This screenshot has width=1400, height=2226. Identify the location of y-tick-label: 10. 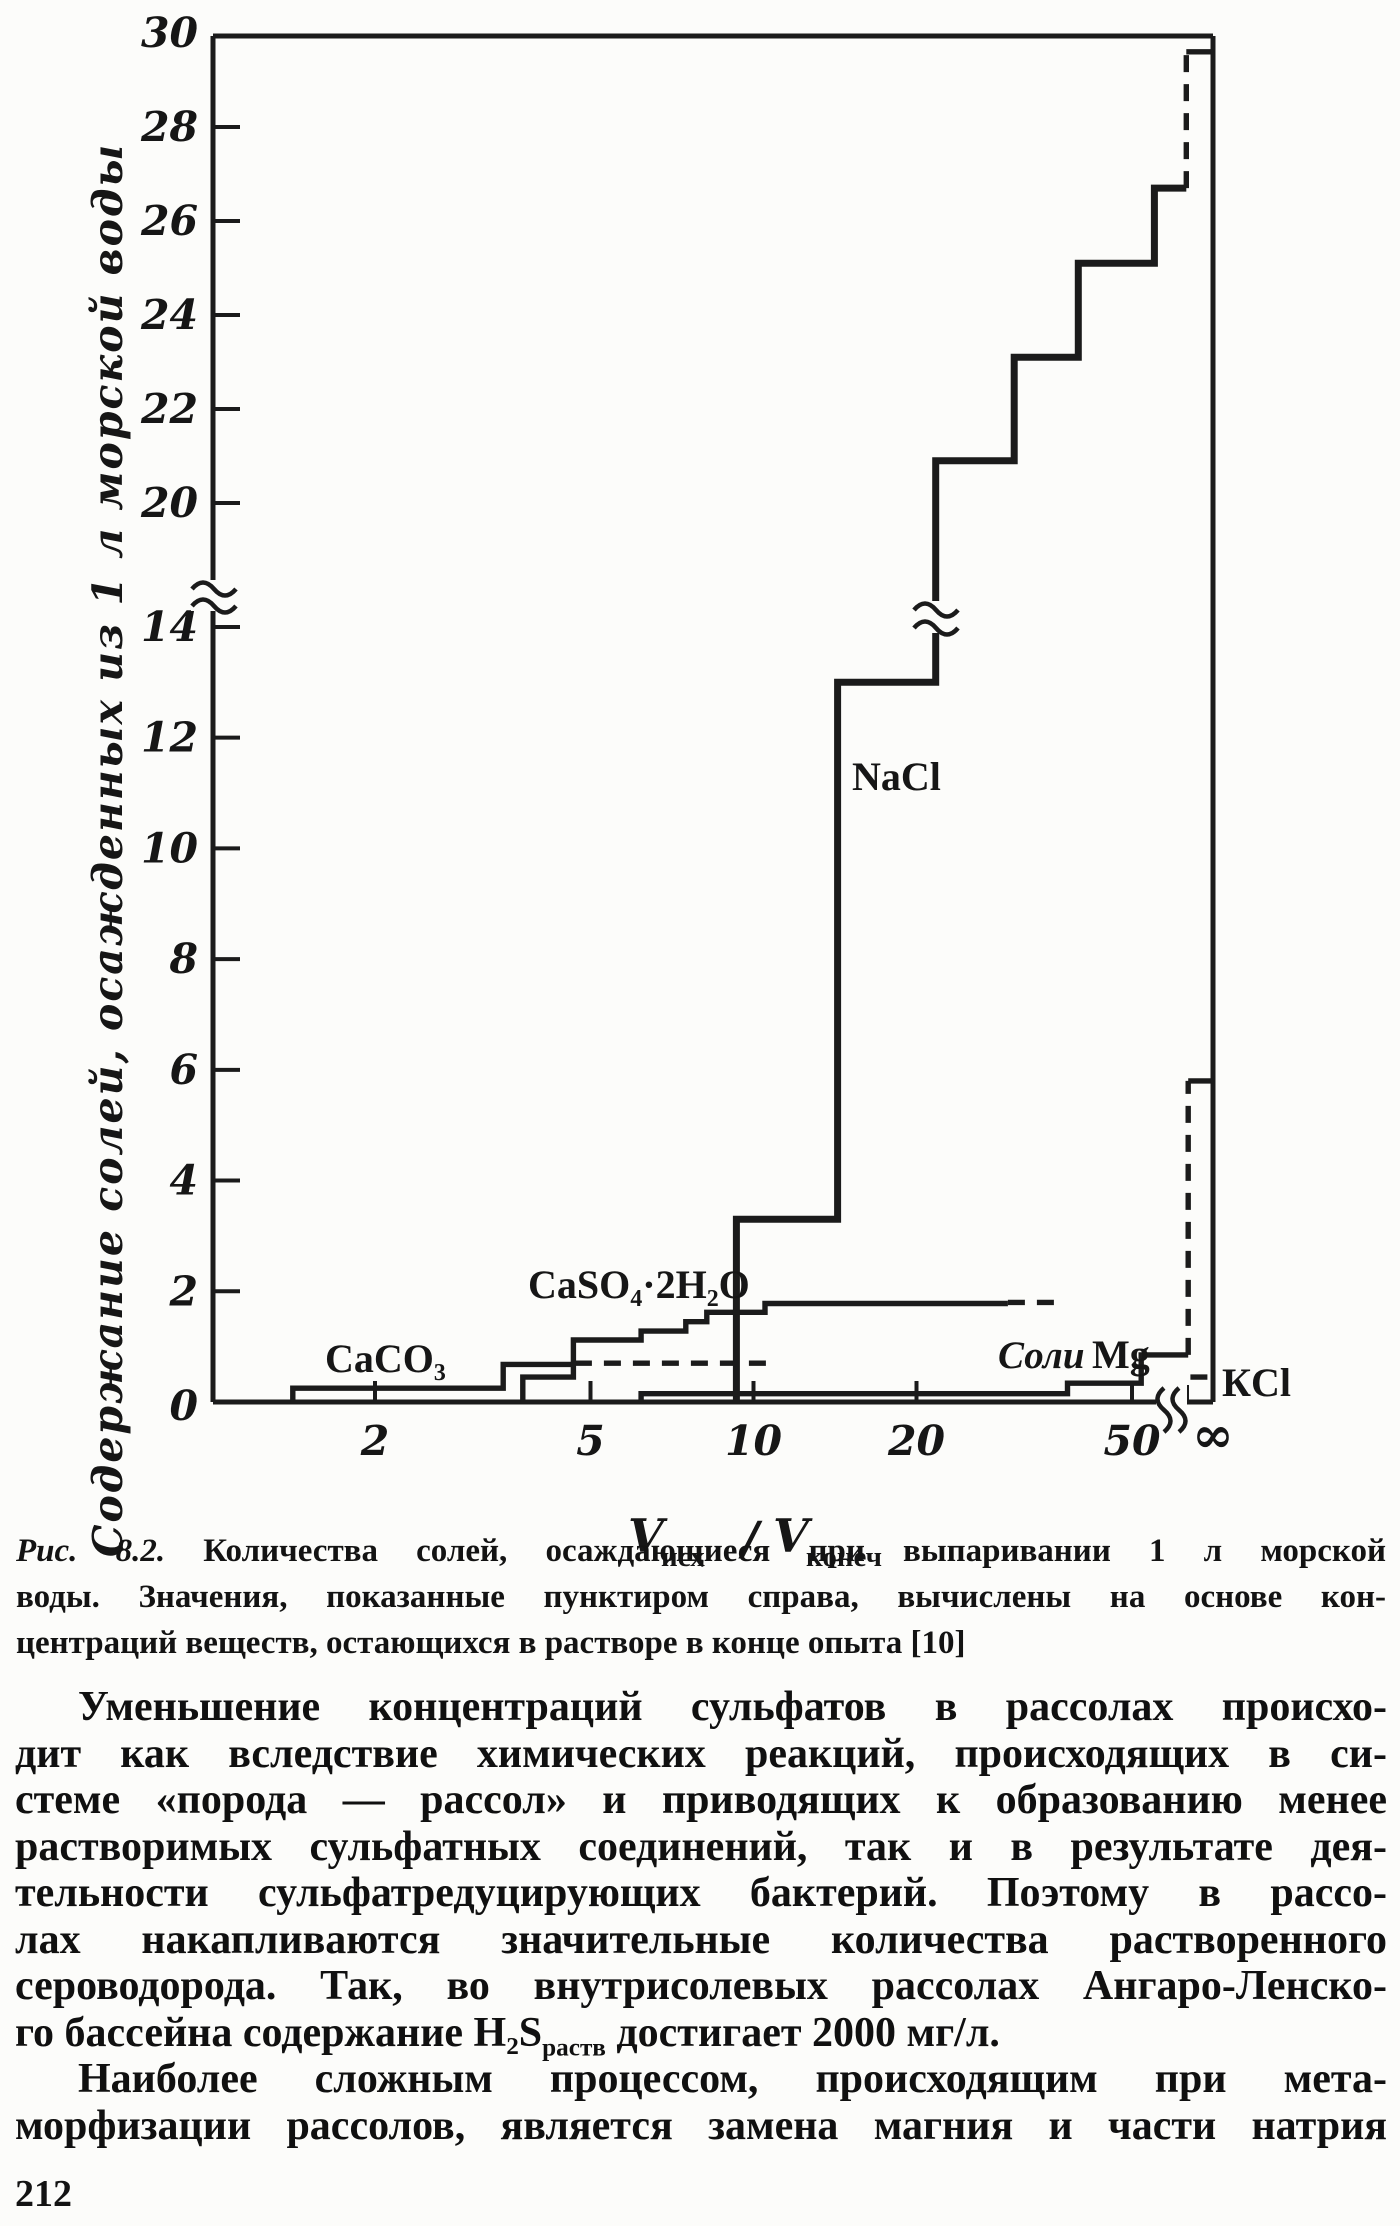
(170, 848).